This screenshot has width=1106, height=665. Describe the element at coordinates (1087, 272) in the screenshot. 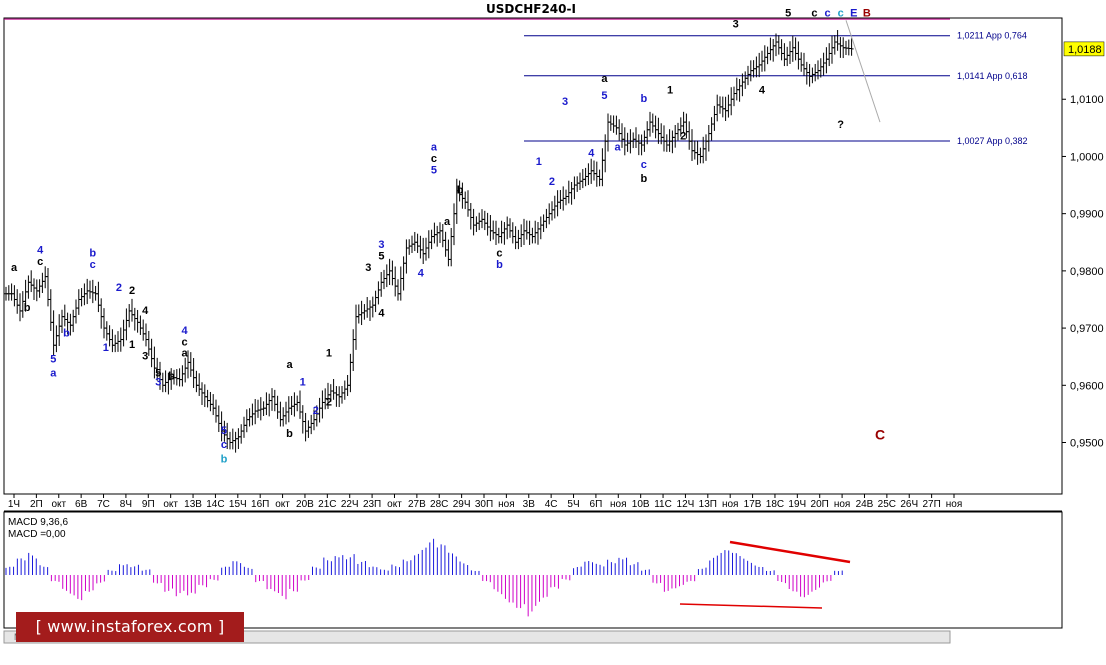

I see `y-tick-label: 0,9800` at that location.